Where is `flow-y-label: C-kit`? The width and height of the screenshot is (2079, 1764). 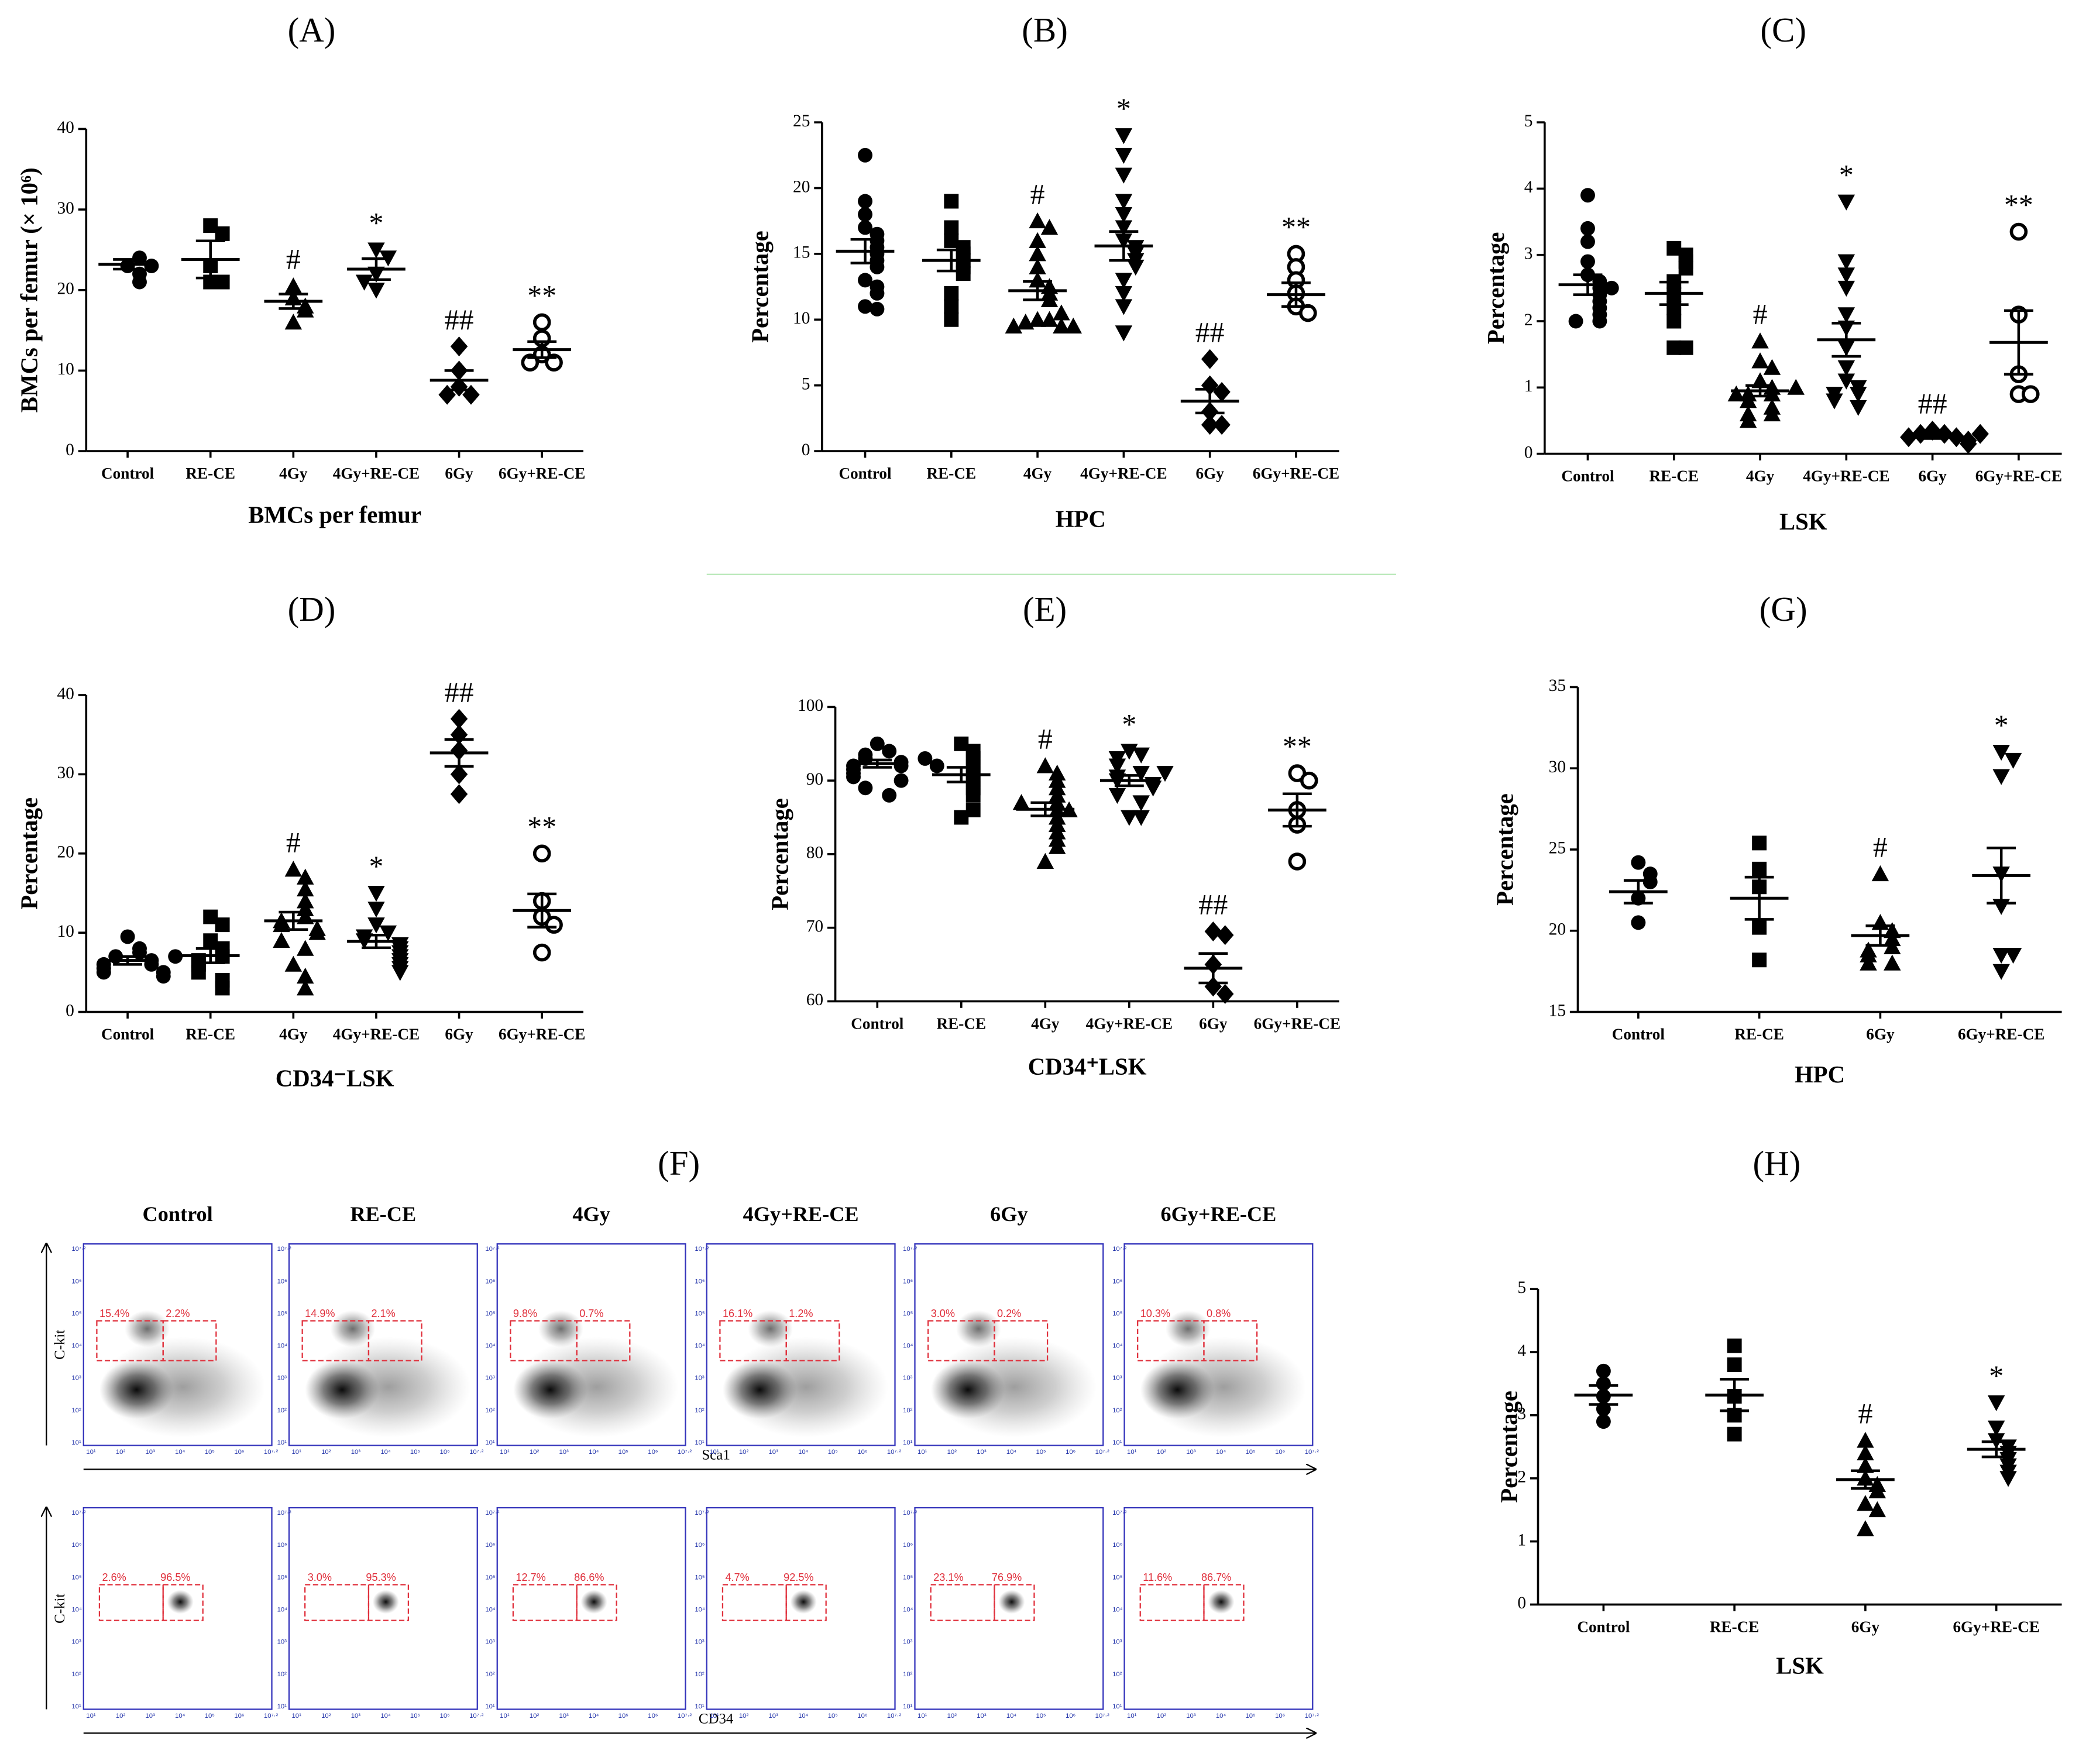 flow-y-label: C-kit is located at coordinates (60, 1345).